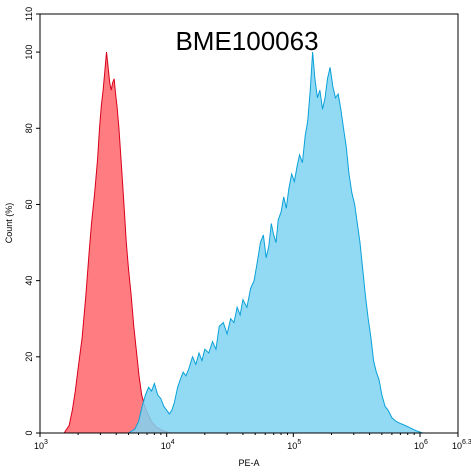  Describe the element at coordinates (29, 14) in the screenshot. I see `y-tick-label: 110` at that location.